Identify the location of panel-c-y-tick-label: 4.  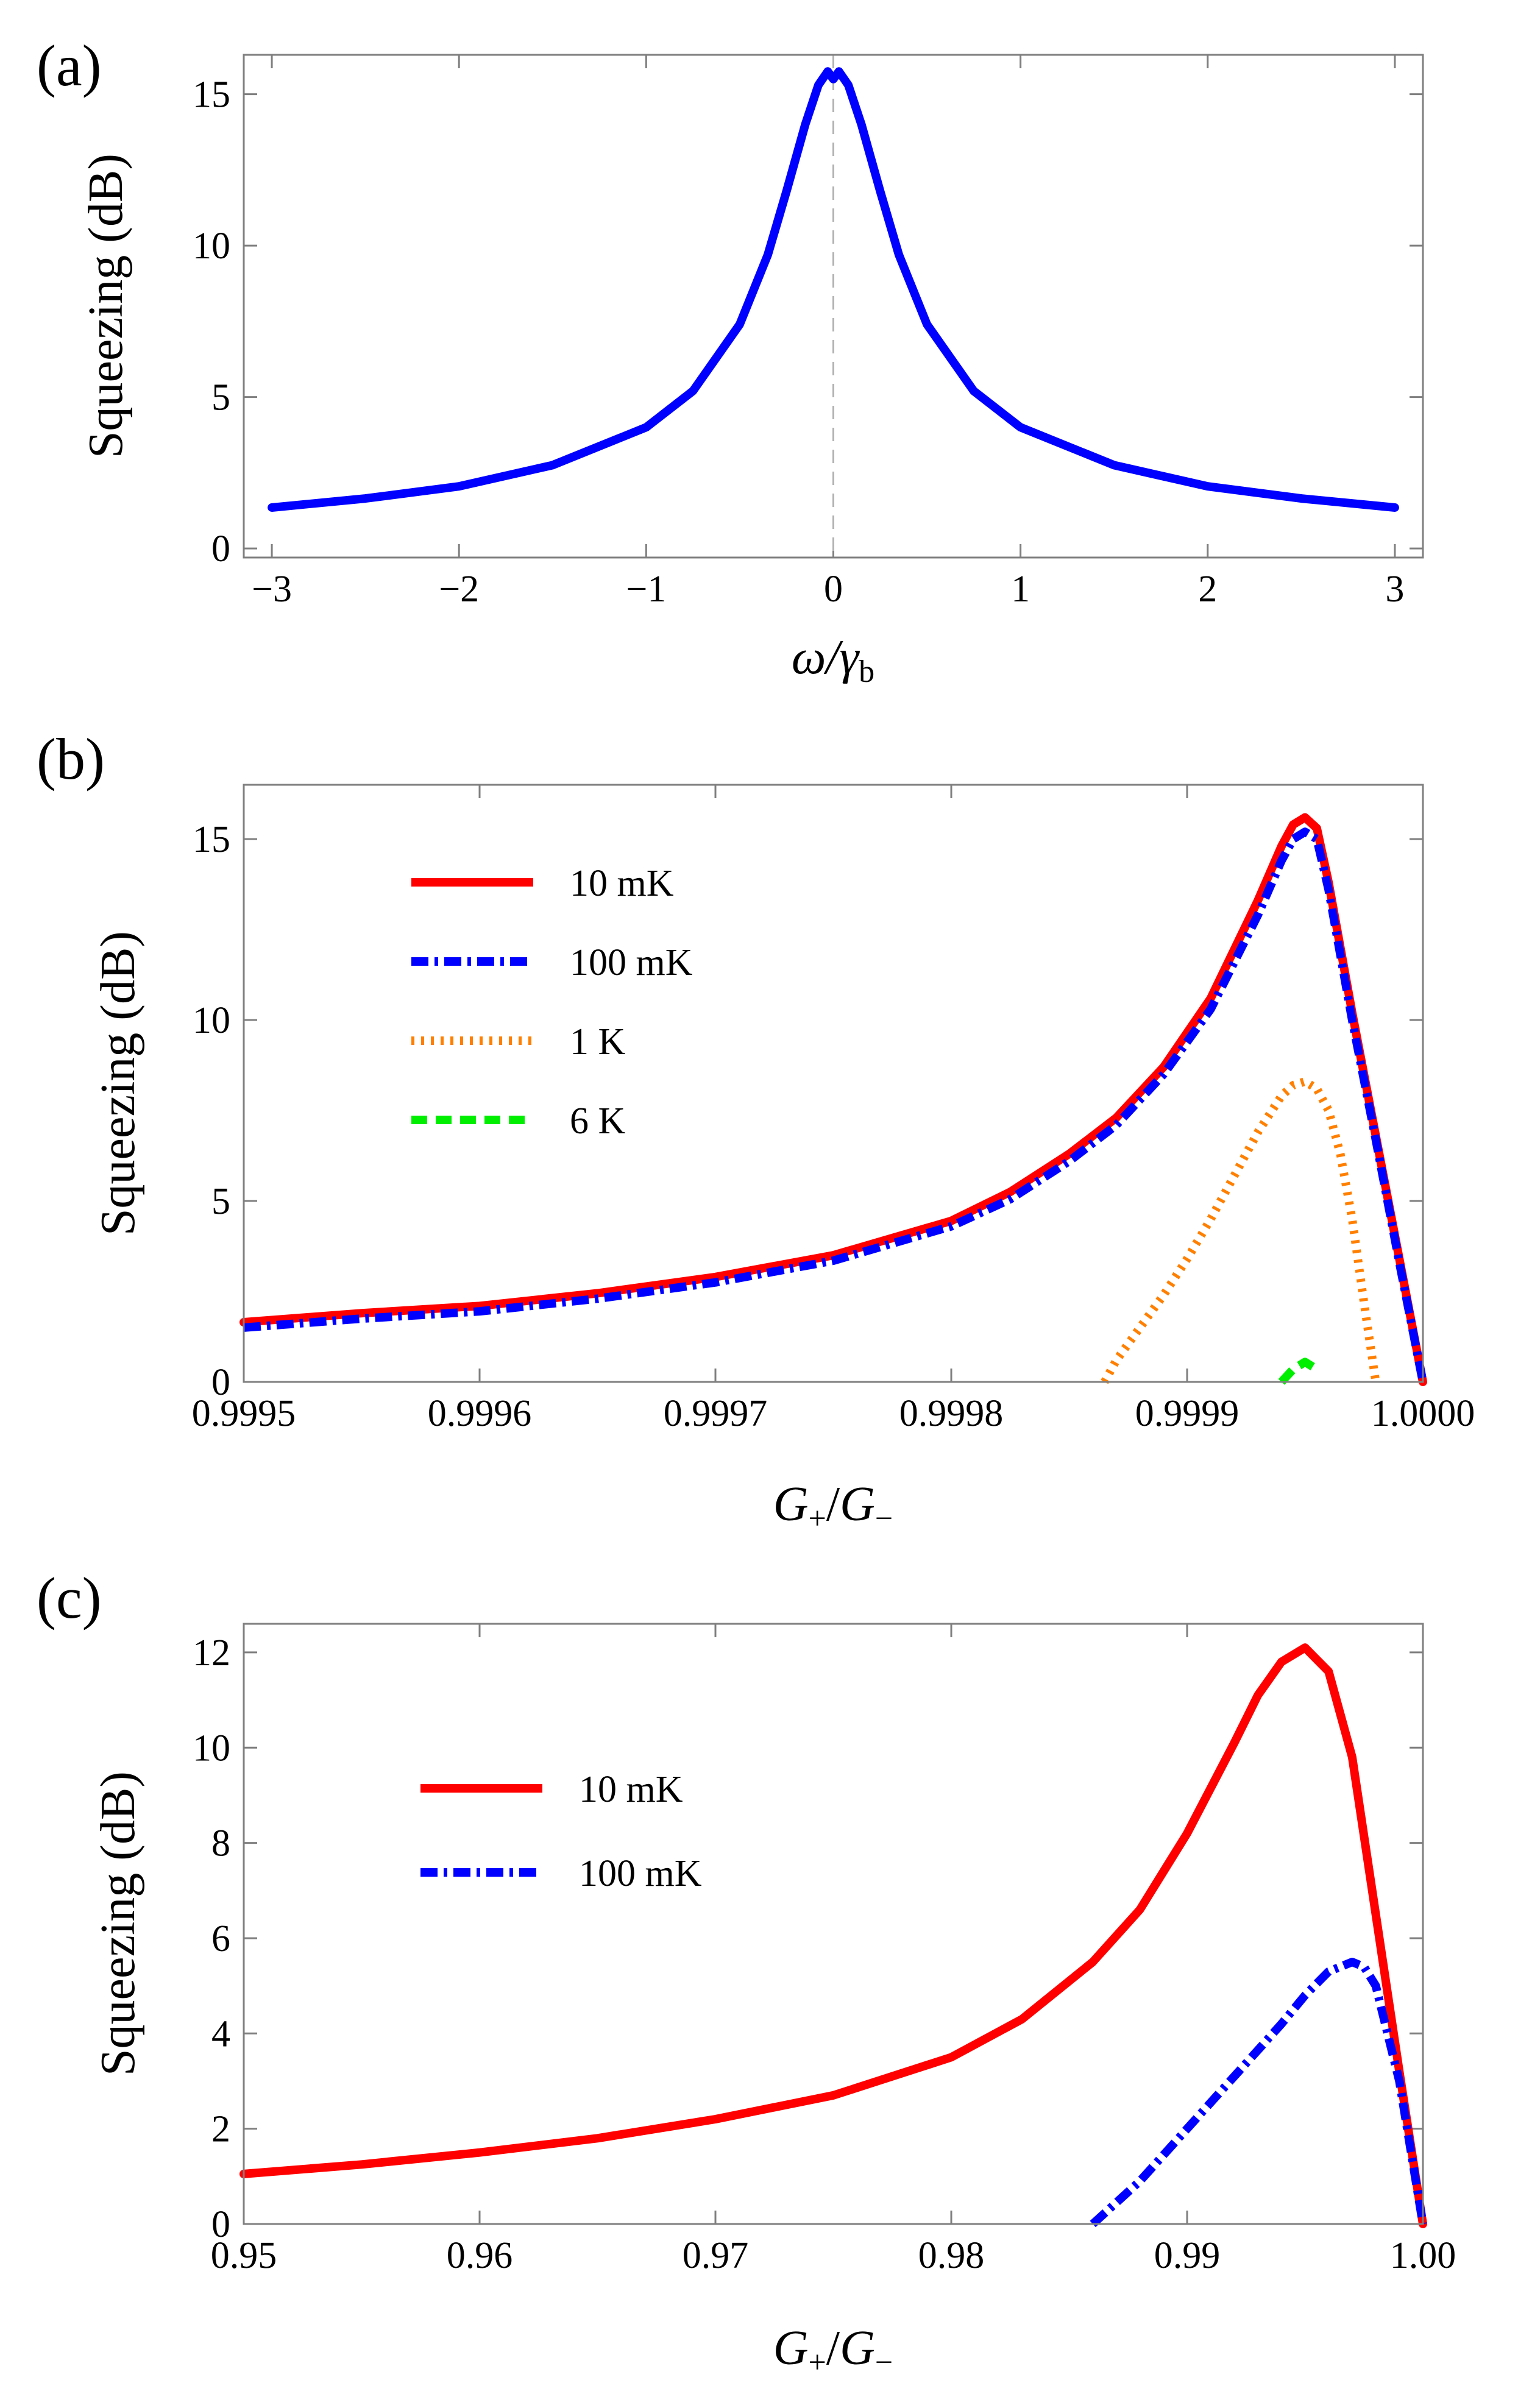
(220, 2034).